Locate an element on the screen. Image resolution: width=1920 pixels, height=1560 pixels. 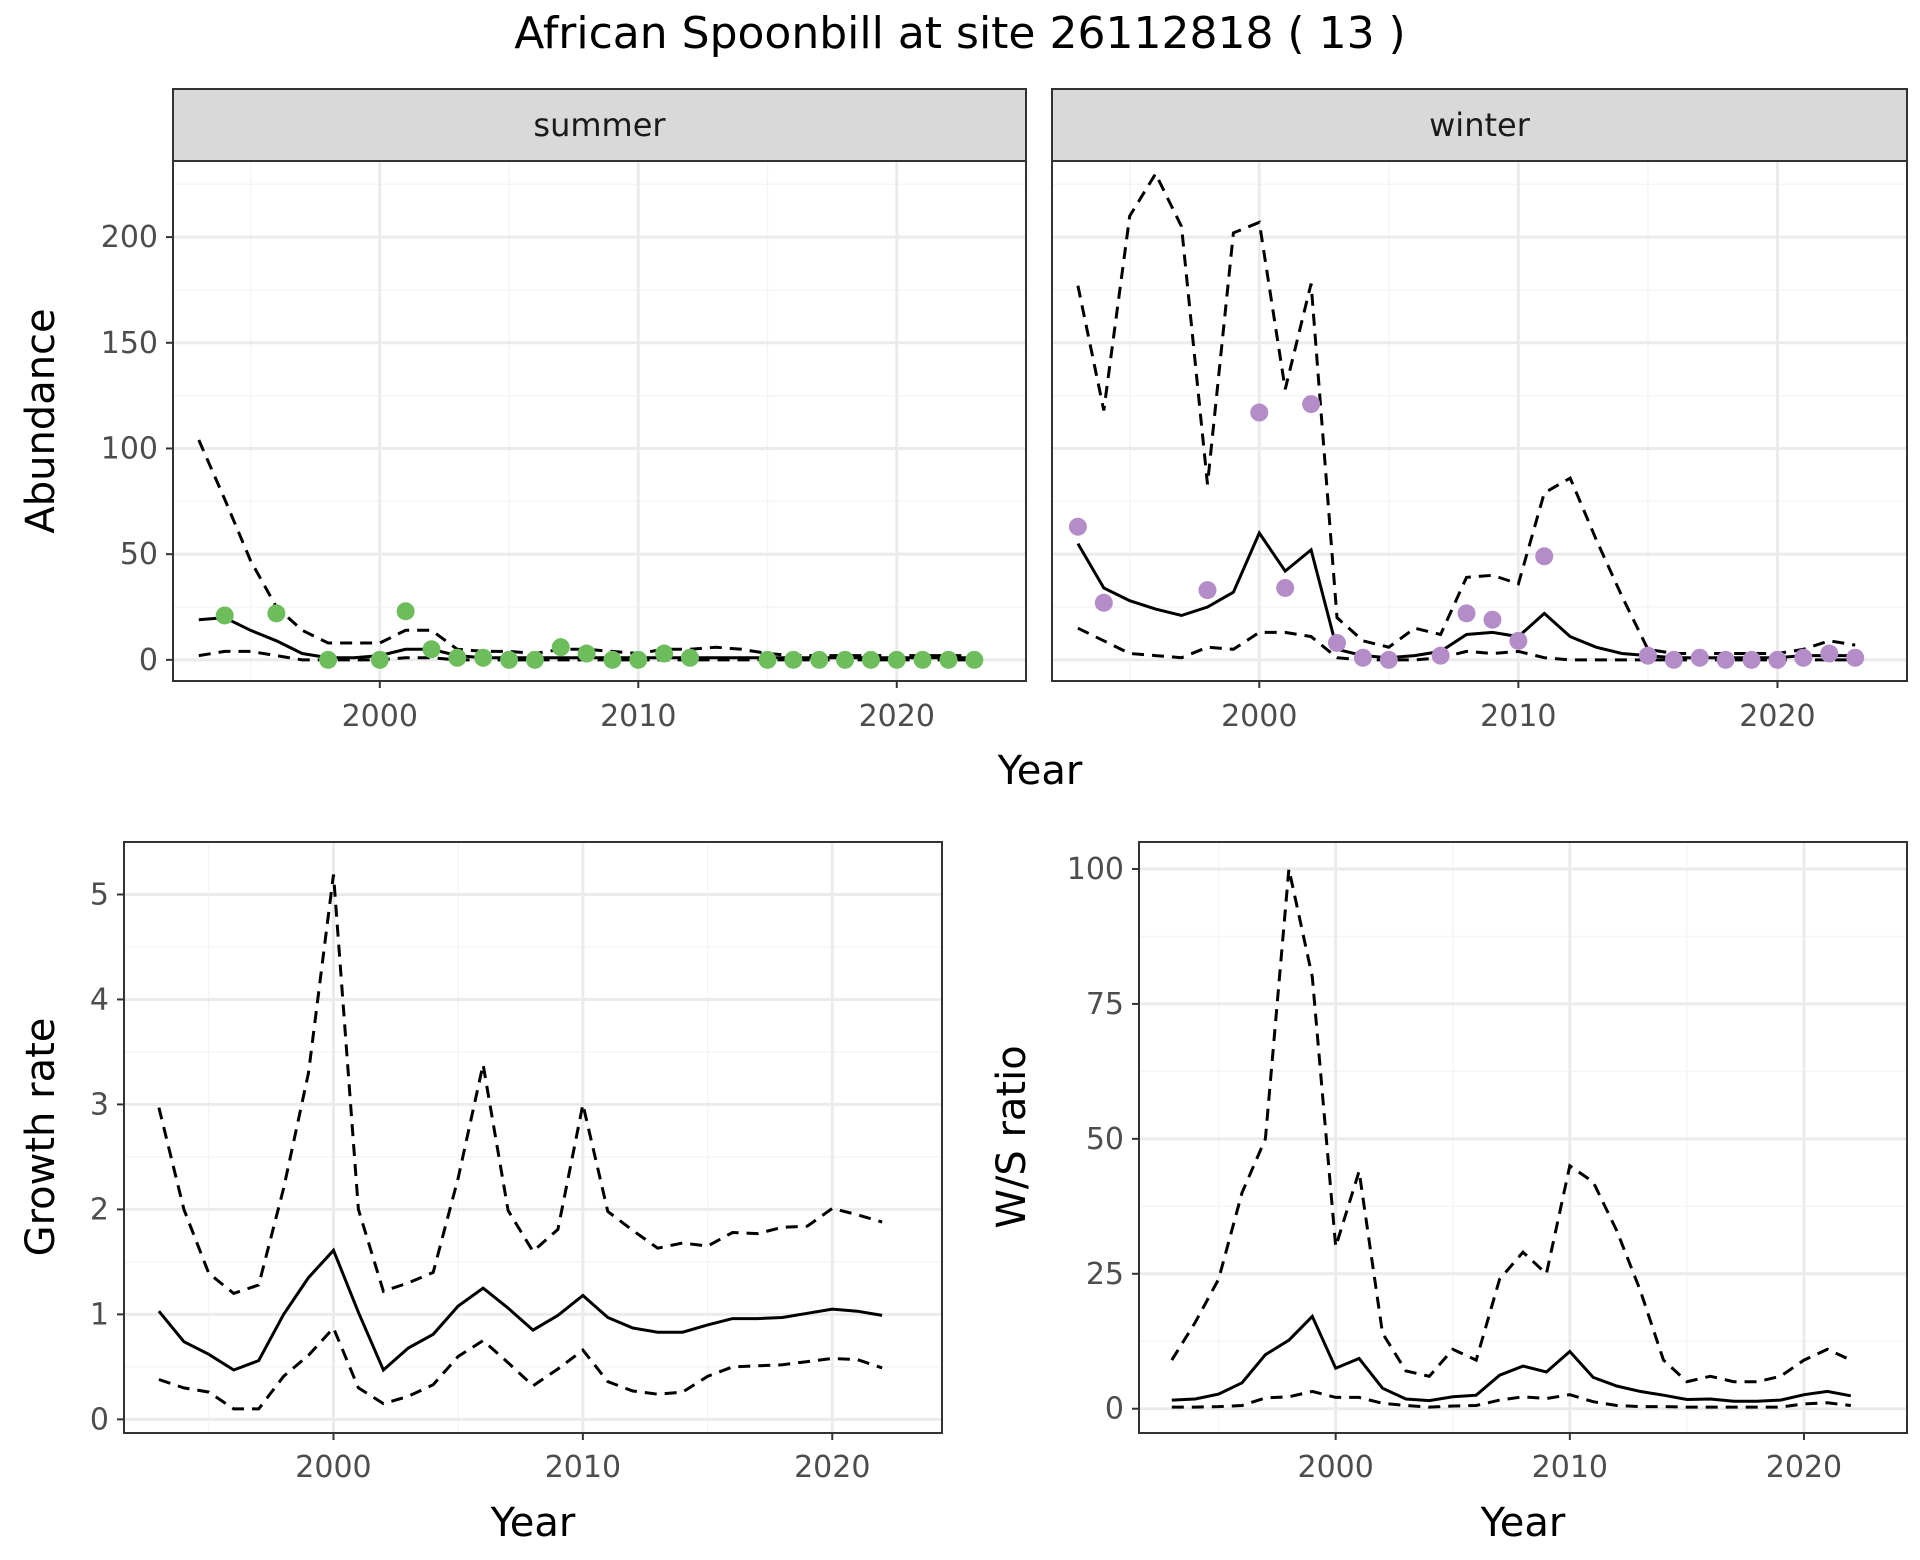
y-tick-label: 75 is located at coordinates (1105, 1004).